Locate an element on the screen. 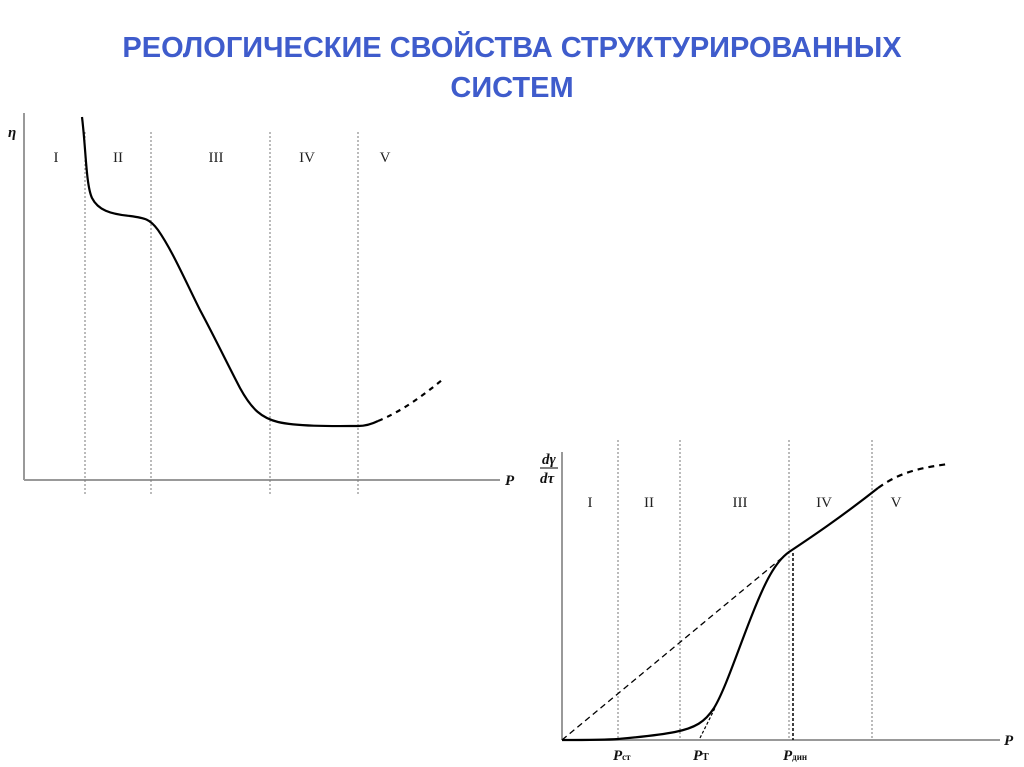  y-axis-label-denominator: dτ is located at coordinates (548, 479).